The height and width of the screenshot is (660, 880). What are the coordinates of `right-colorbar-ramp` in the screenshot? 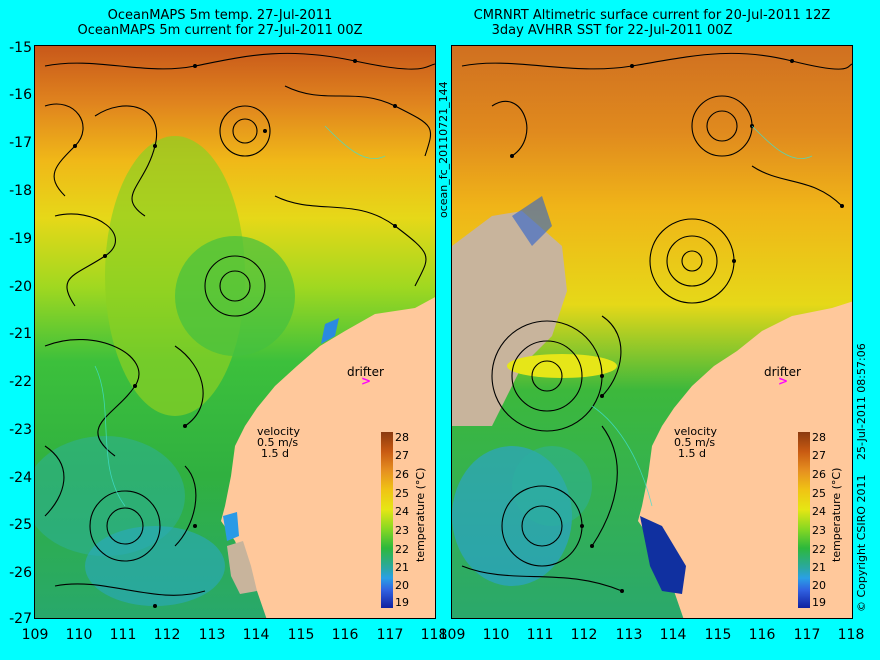 It's located at (804, 520).